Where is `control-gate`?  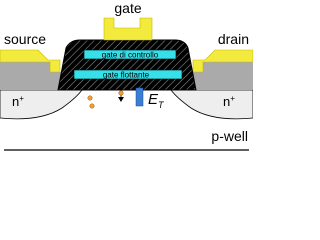
control-gate is located at coordinates (130, 54).